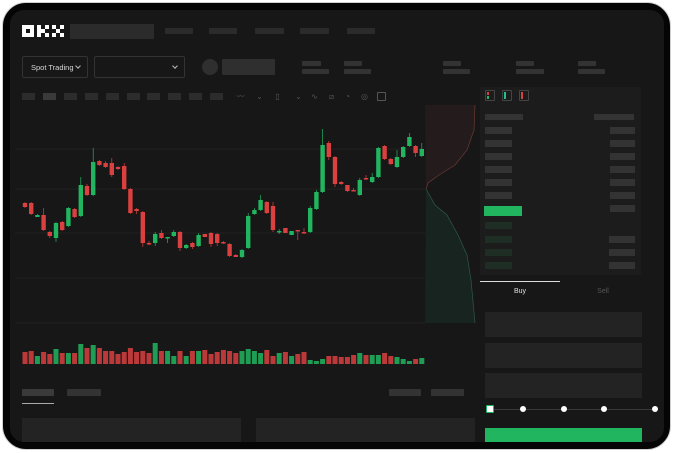 The image size is (673, 453). Describe the element at coordinates (55, 67) in the screenshot. I see `spot-trading-dropdown: Spot Trading` at that location.